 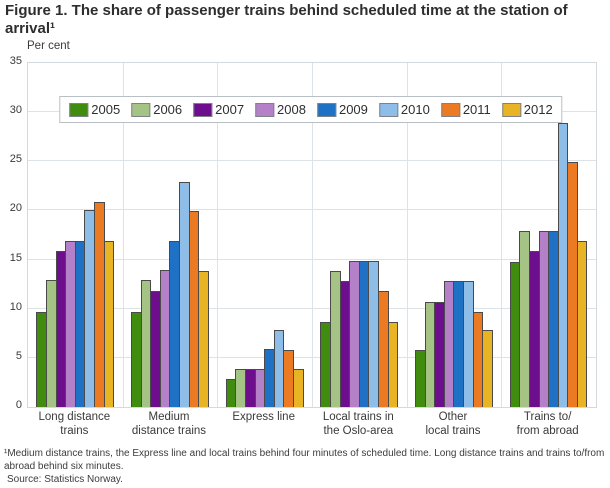 What do you see at coordinates (48, 46) in the screenshot?
I see `y-axis-caption: Per cent` at bounding box center [48, 46].